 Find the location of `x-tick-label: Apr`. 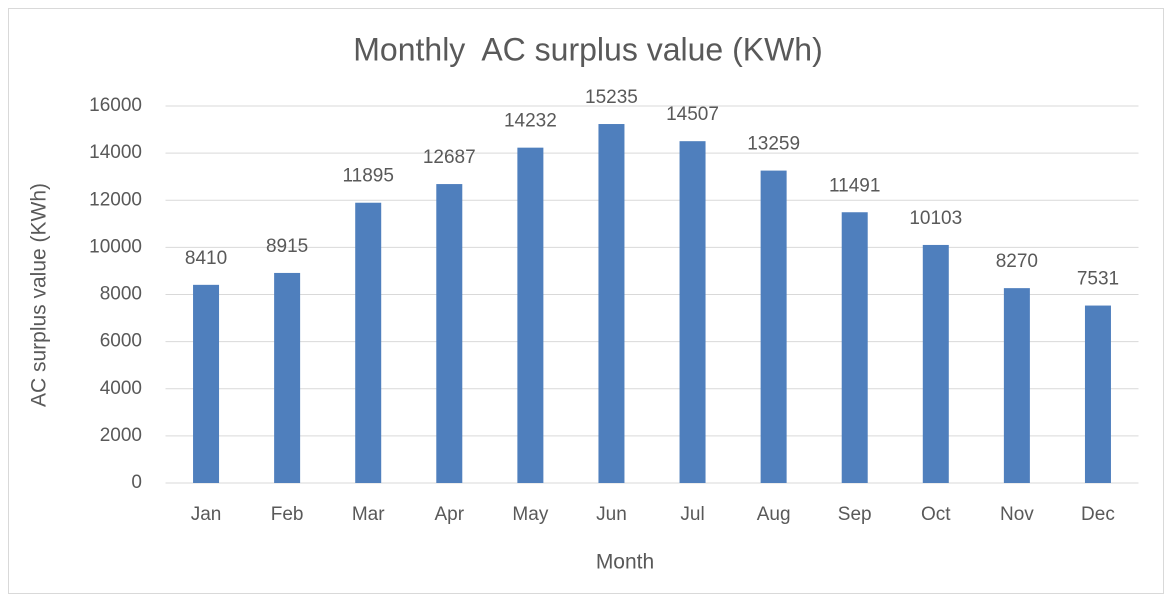

x-tick-label: Apr is located at coordinates (450, 514).